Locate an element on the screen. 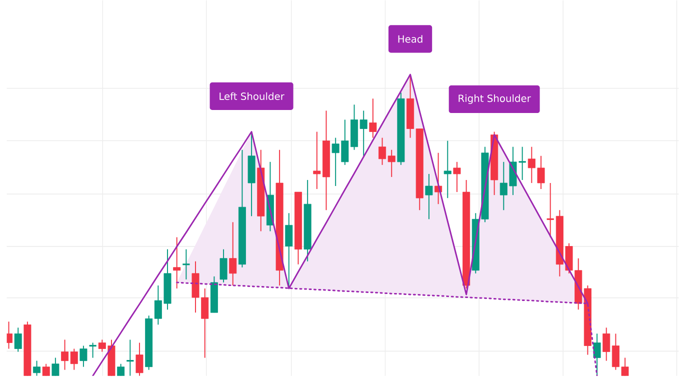 The height and width of the screenshot is (383, 680). annotation: Right Shoulder is located at coordinates (494, 99).